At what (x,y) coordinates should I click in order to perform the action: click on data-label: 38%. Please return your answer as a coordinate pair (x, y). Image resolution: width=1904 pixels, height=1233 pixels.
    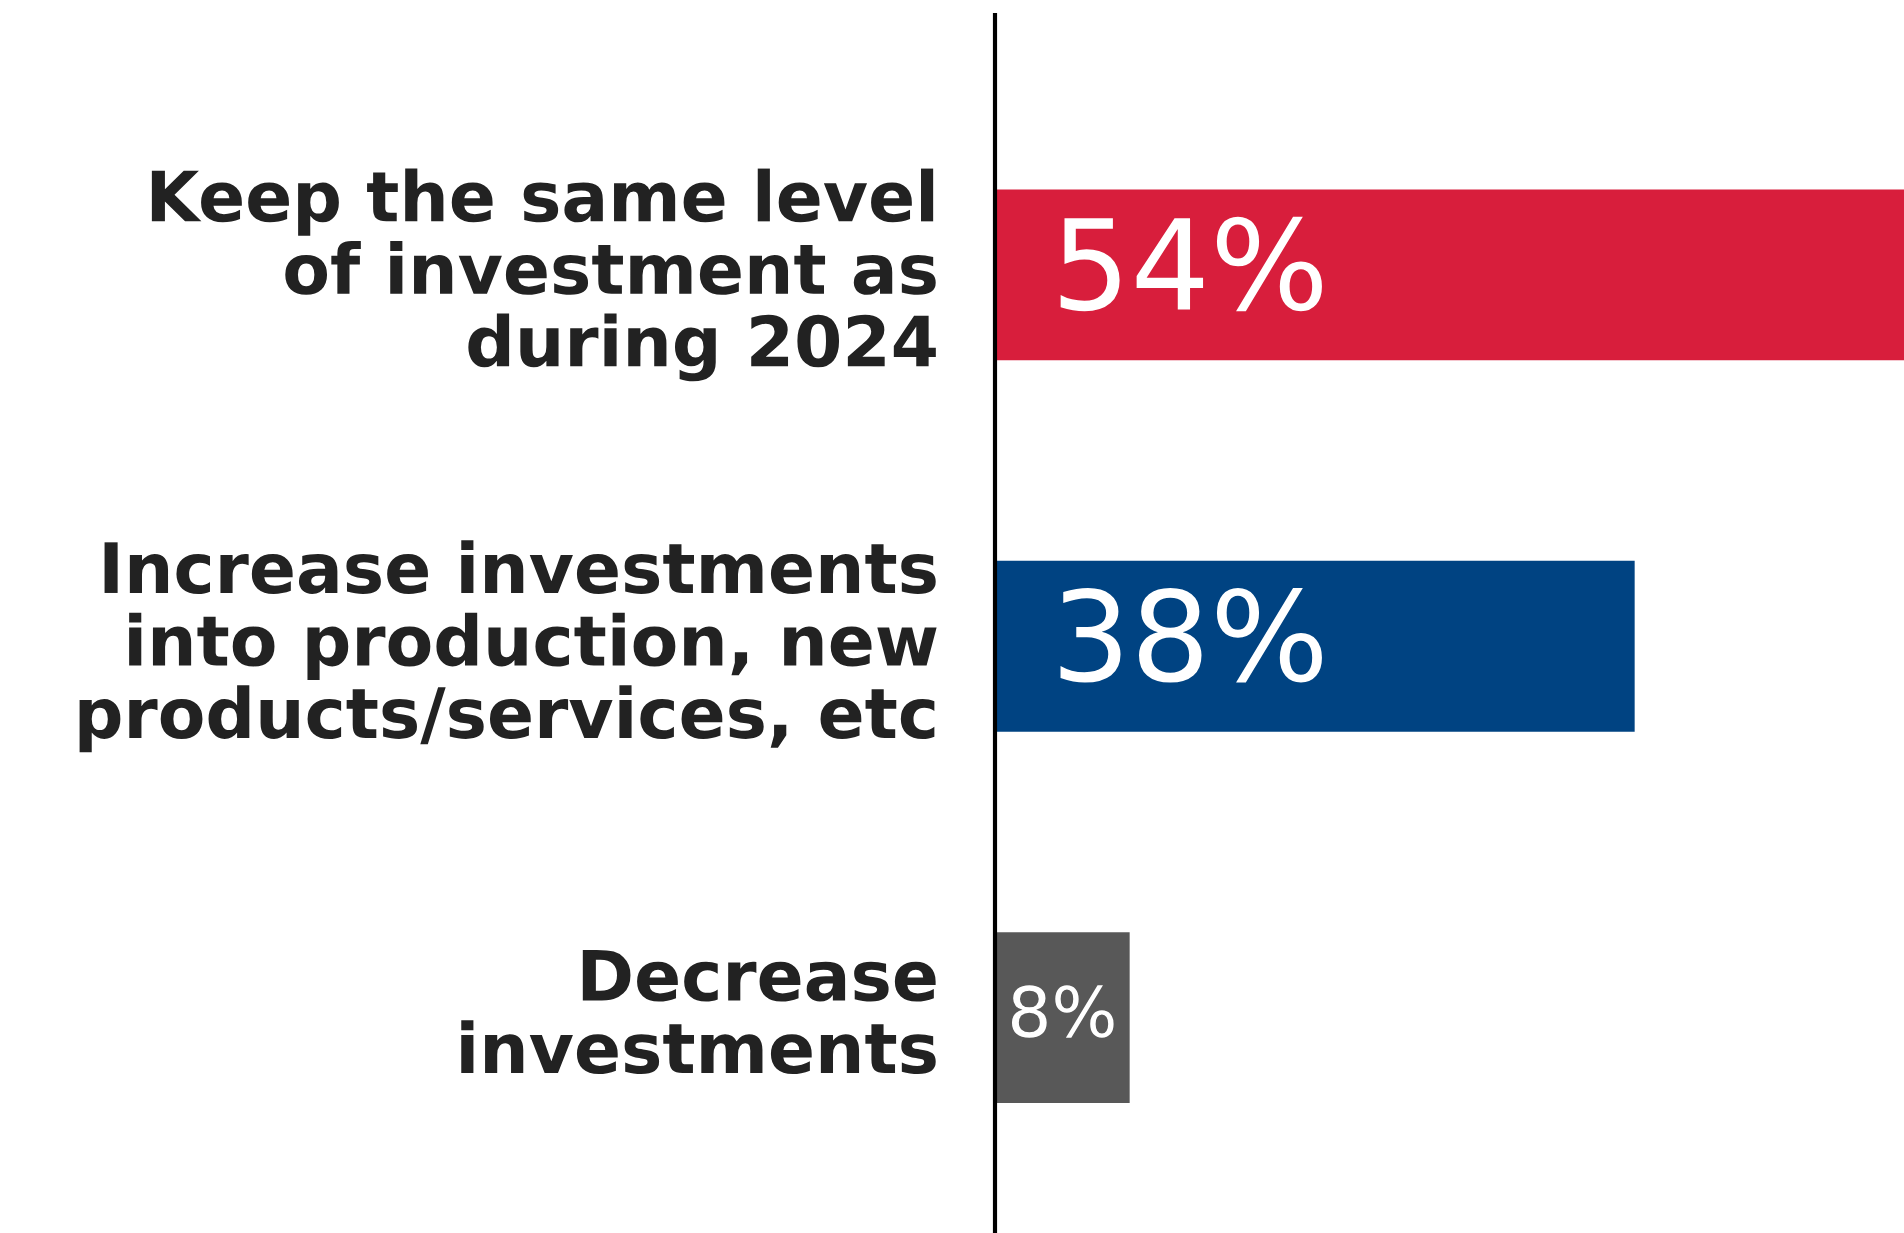
    Looking at the image, I should click on (1191, 635).